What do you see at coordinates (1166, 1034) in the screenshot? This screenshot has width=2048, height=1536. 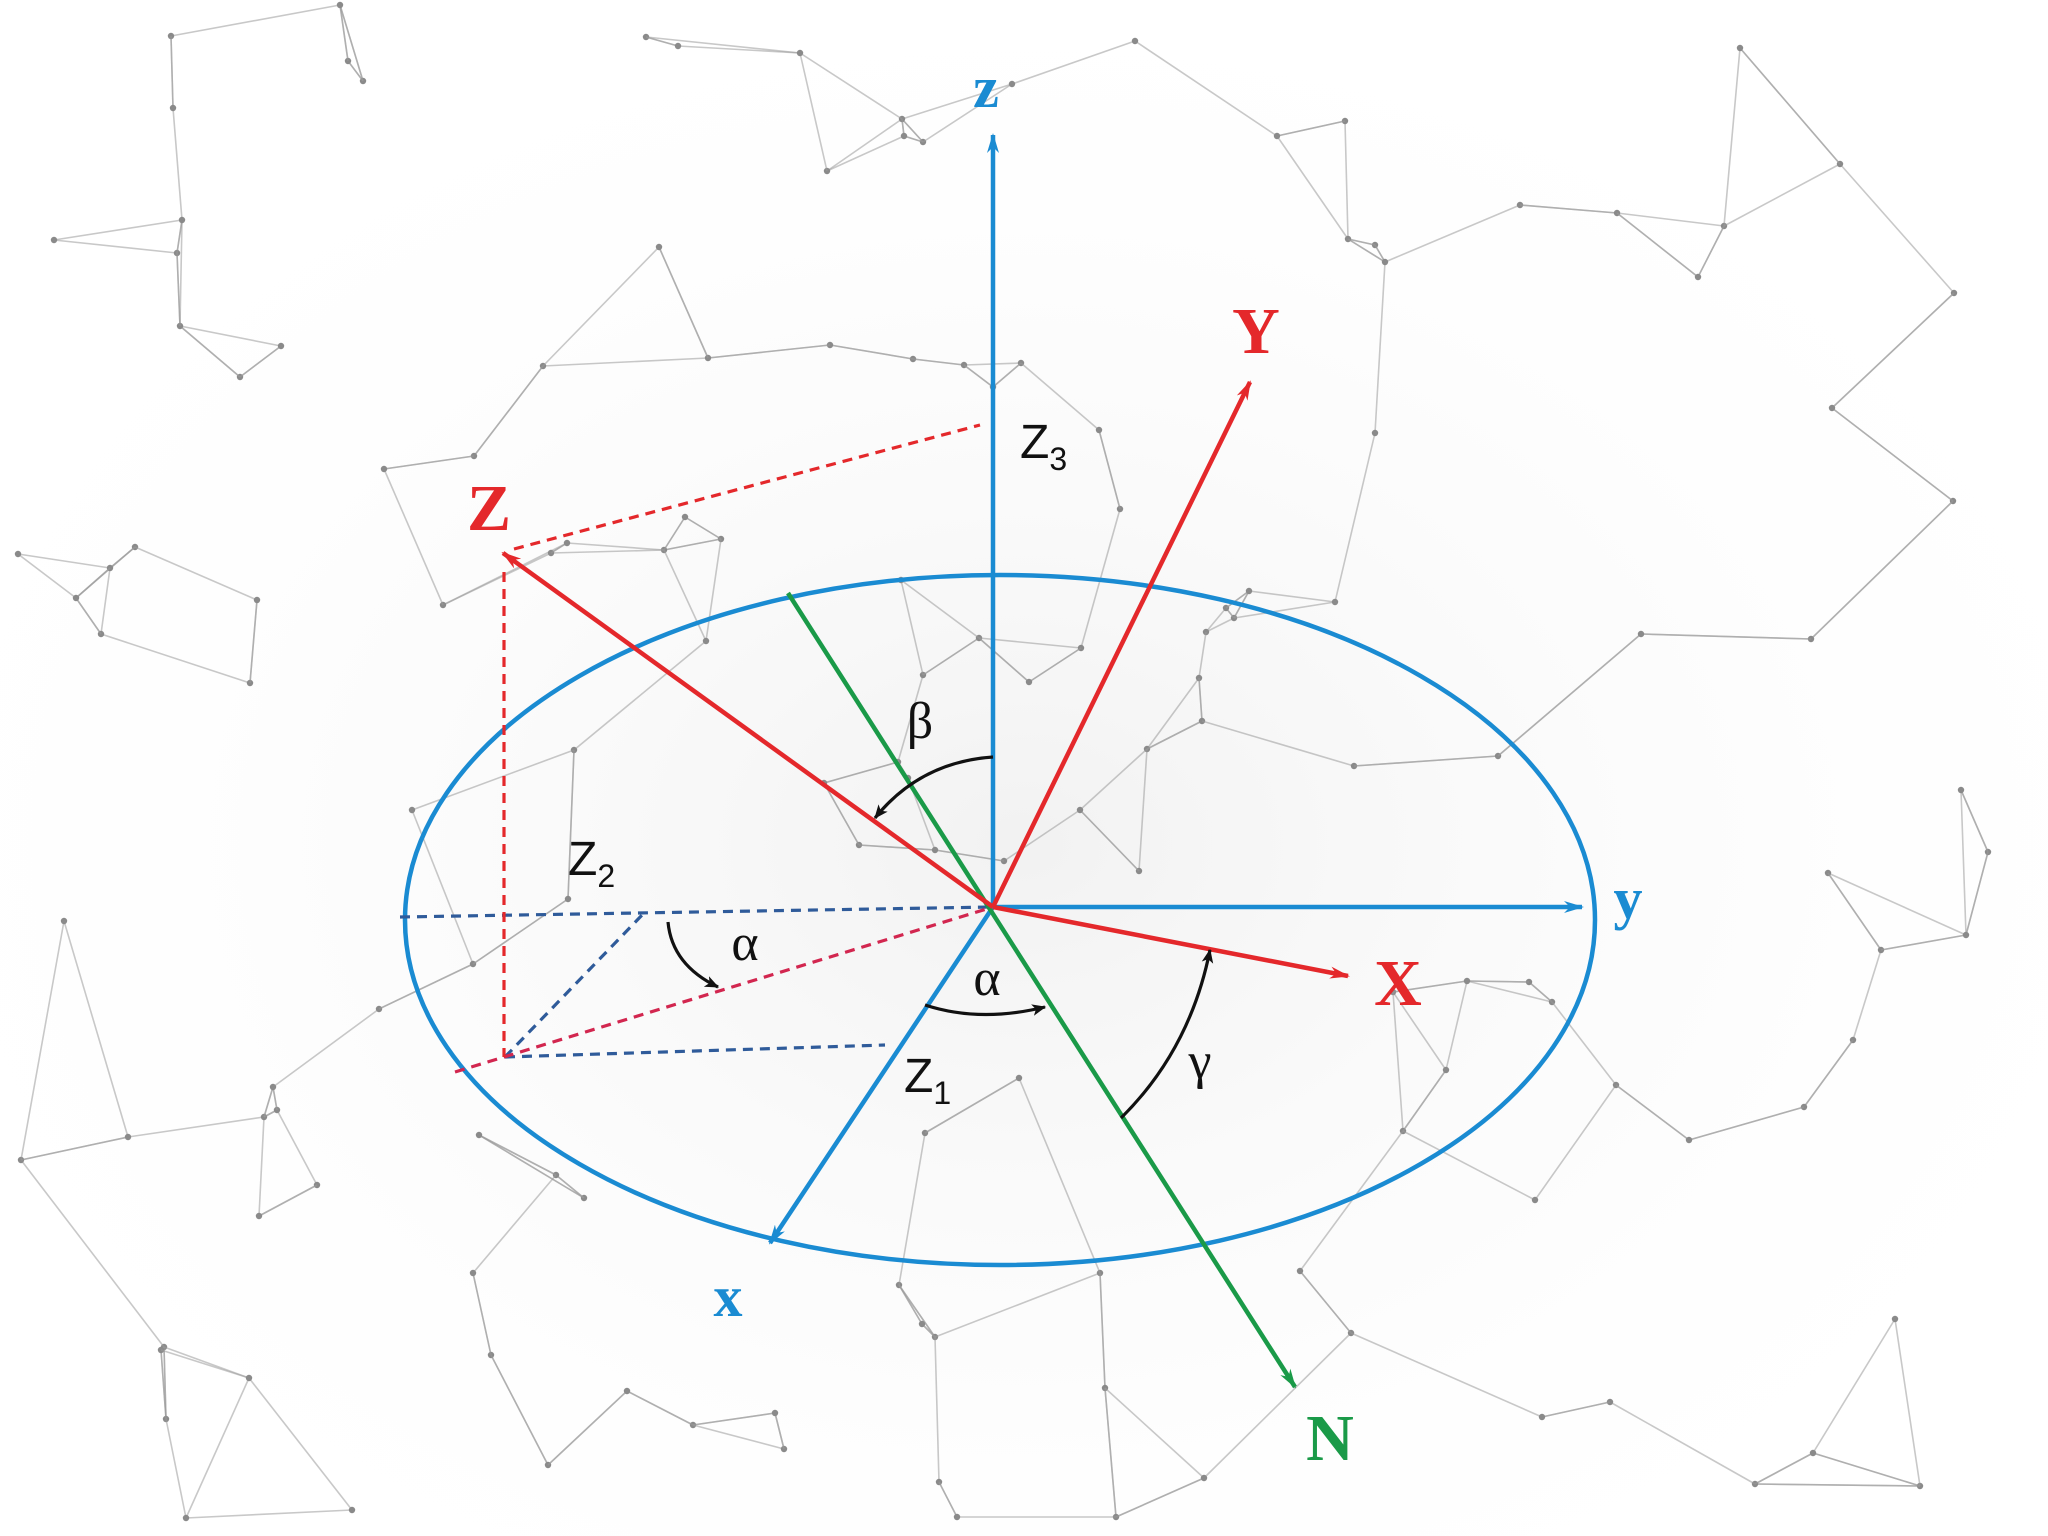 I see `gamma-arc` at bounding box center [1166, 1034].